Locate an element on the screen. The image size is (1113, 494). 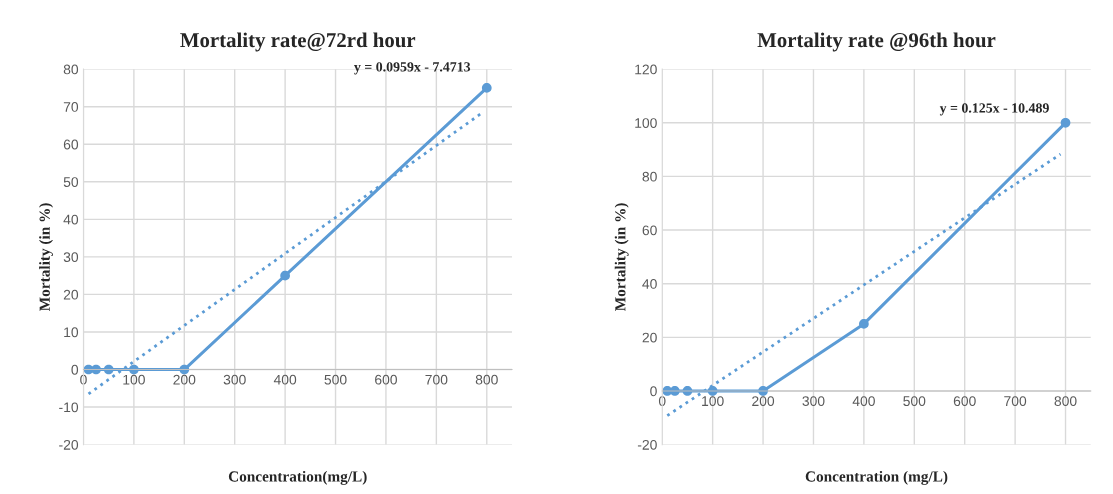
chart-title: Mortality rate@72rd hour is located at coordinates (298, 42).